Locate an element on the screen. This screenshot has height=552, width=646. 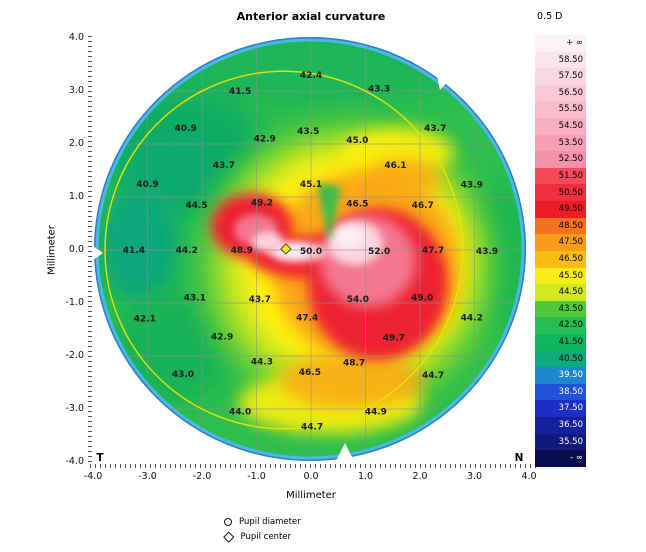
pupil-center-marker is located at coordinates (286, 249).